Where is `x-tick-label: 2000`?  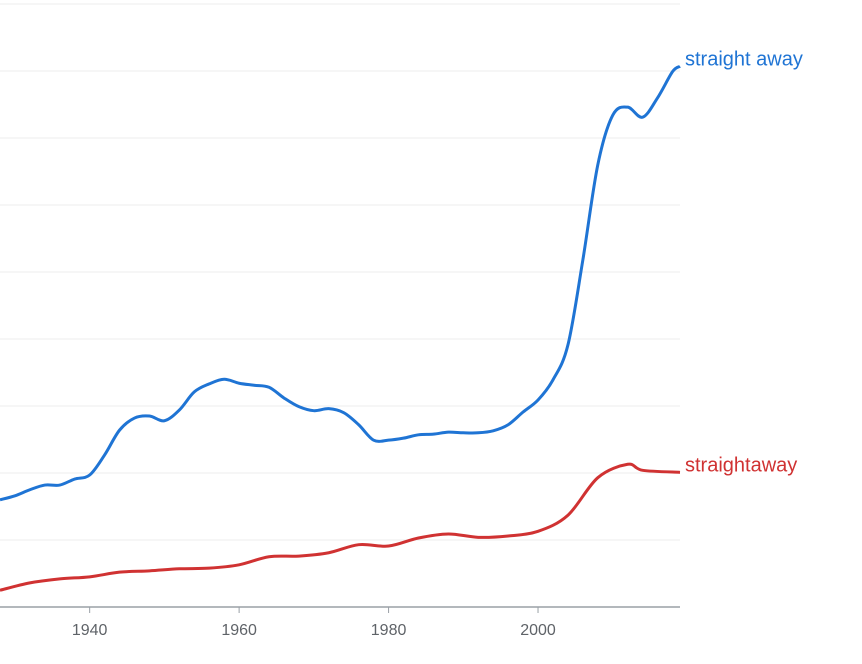
x-tick-label: 2000 is located at coordinates (538, 630).